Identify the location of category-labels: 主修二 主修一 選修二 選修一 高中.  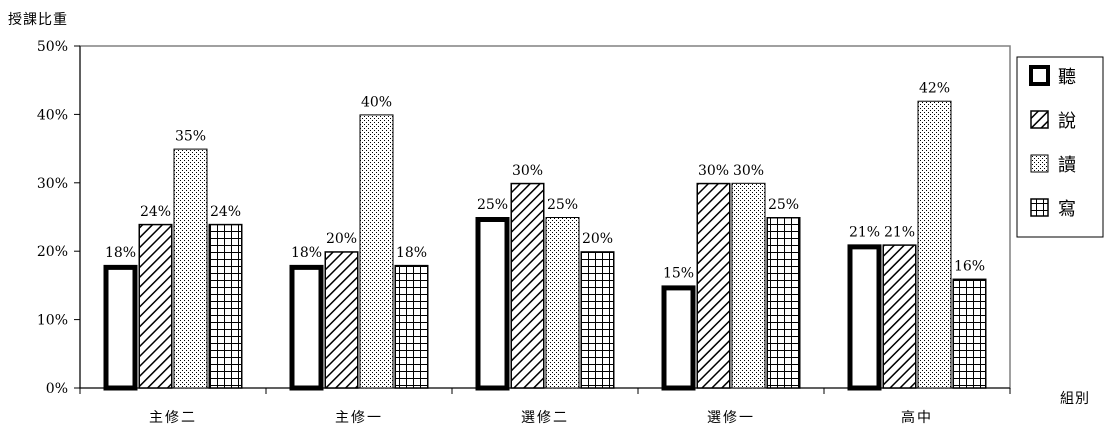
(541, 417).